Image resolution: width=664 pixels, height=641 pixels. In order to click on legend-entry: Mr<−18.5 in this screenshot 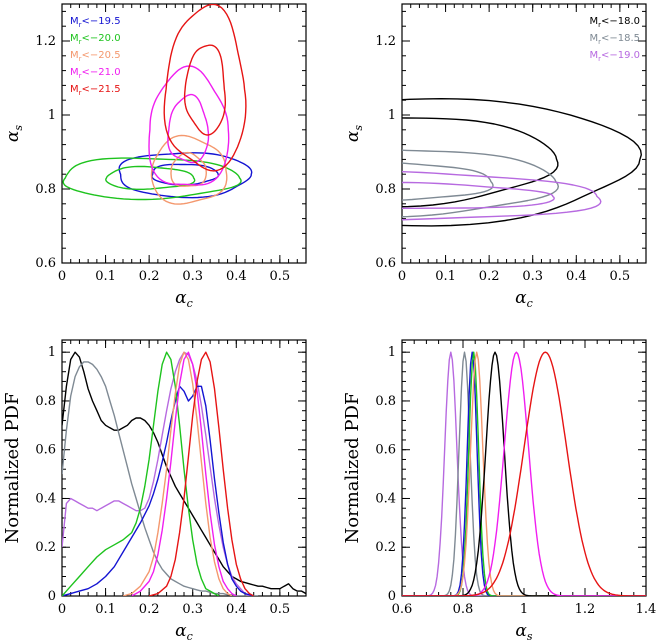, I will do `click(614, 39)`.